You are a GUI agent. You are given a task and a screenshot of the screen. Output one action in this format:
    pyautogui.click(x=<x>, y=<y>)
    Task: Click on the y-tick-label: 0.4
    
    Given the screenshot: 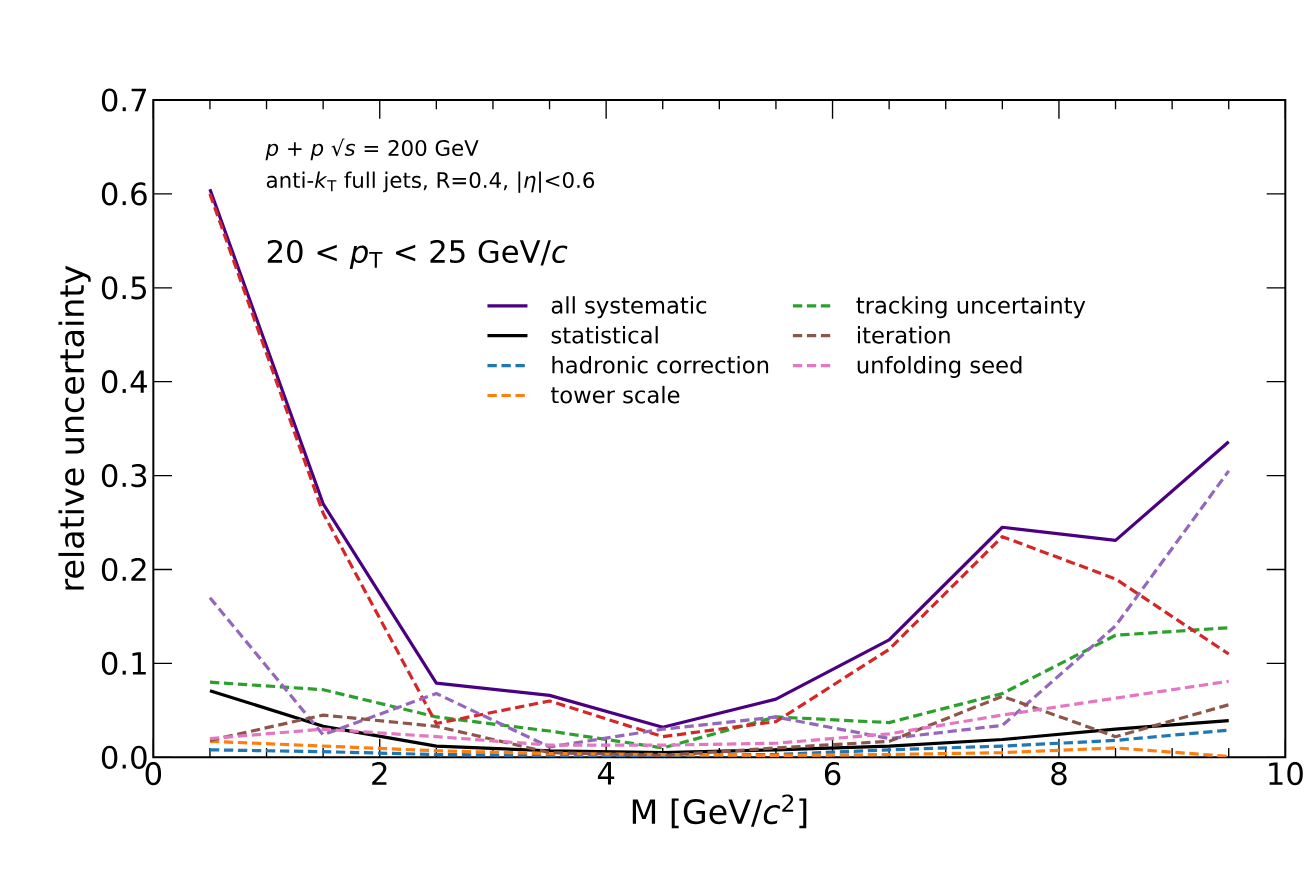 What is the action you would take?
    pyautogui.click(x=124, y=382)
    